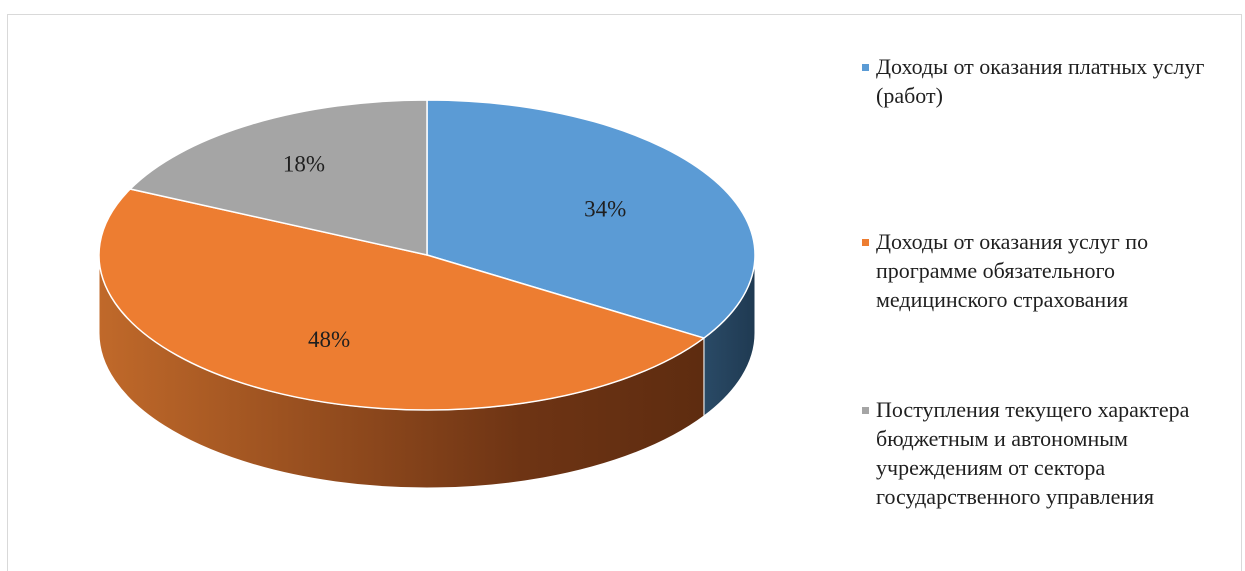 The image size is (1245, 571). Describe the element at coordinates (1040, 81) in the screenshot. I see `legend-label: Доходы от оказания платных услуг (работ)` at that location.